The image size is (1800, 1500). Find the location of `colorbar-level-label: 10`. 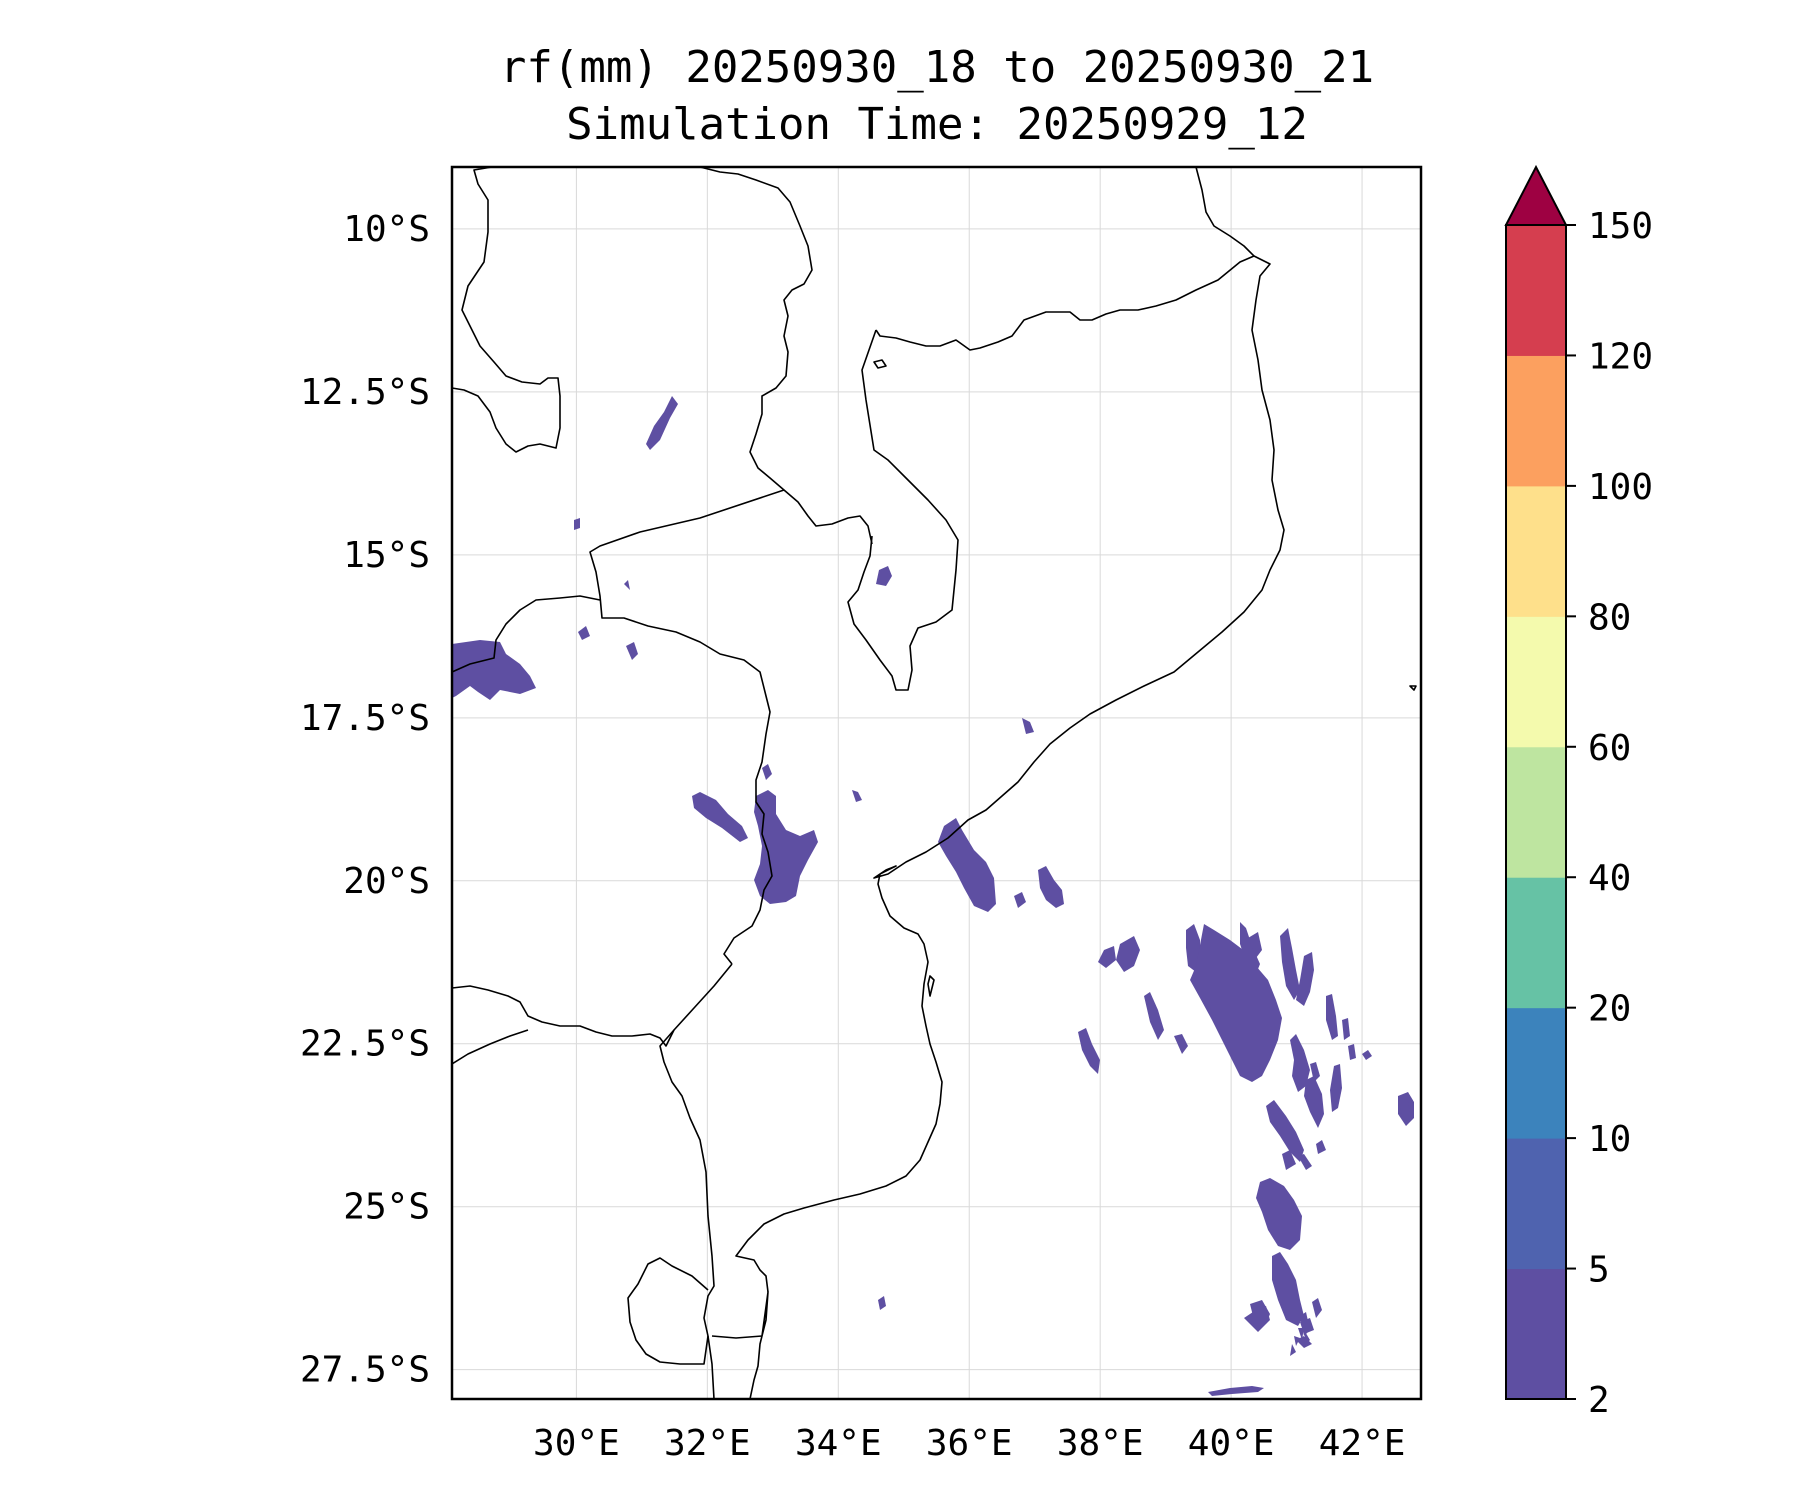

colorbar-level-label: 10 is located at coordinates (1609, 1139).